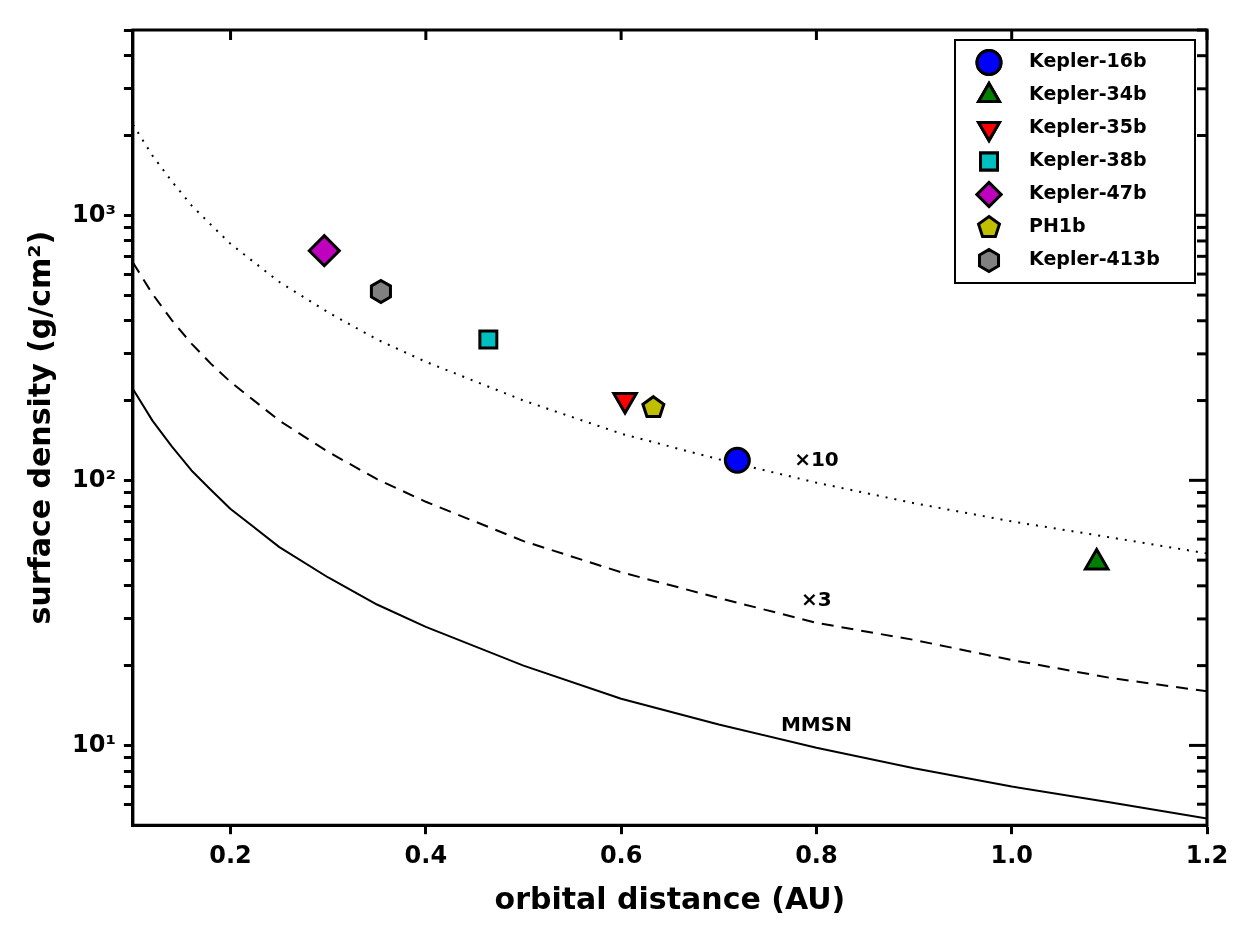  Describe the element at coordinates (93, 478) in the screenshot. I see `y-tick-label: 10²` at that location.